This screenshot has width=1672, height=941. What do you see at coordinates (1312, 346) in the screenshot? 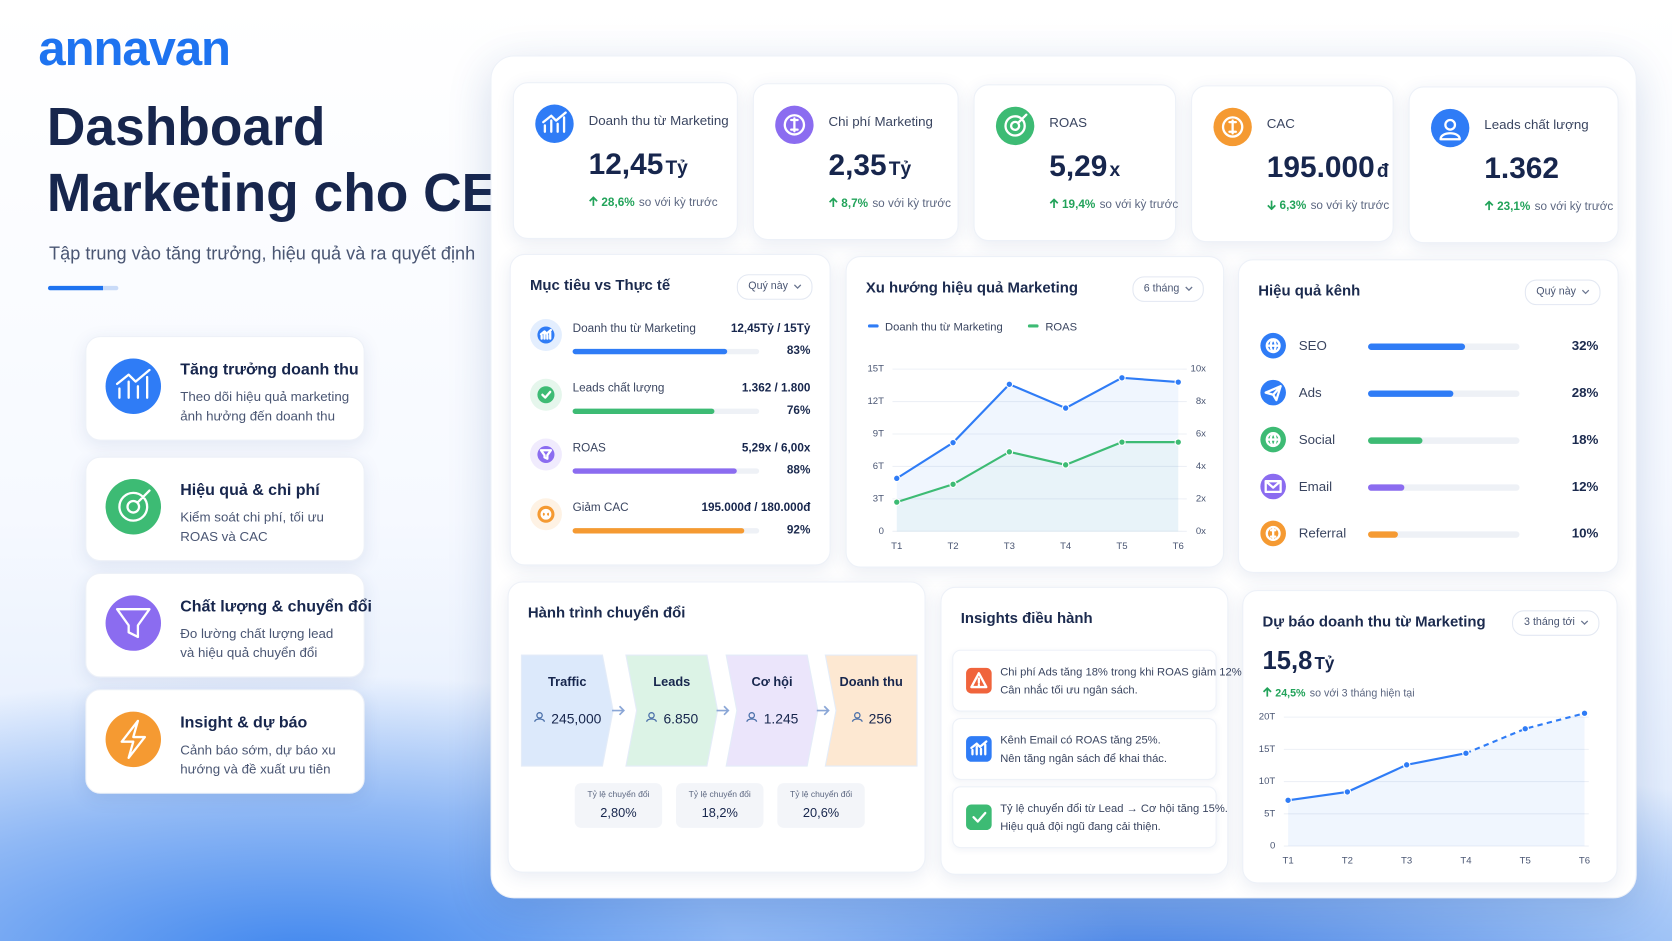
I see `channel-name: SEO` at bounding box center [1312, 346].